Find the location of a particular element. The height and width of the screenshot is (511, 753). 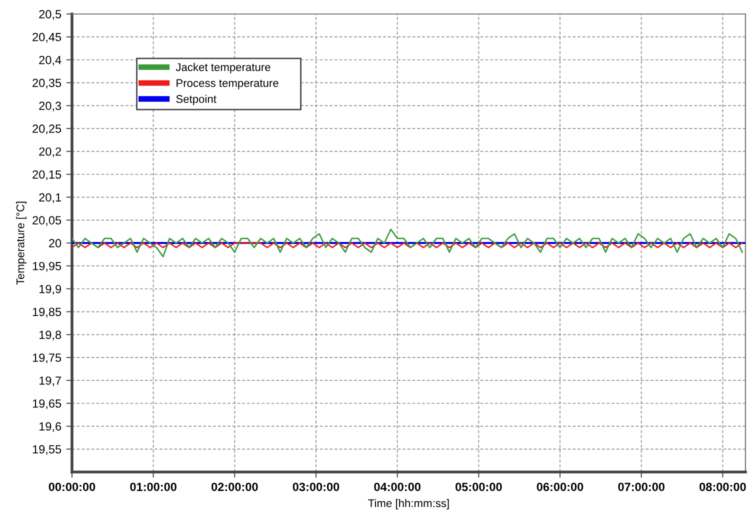

x-tick-label: 07:00:00 is located at coordinates (641, 487).